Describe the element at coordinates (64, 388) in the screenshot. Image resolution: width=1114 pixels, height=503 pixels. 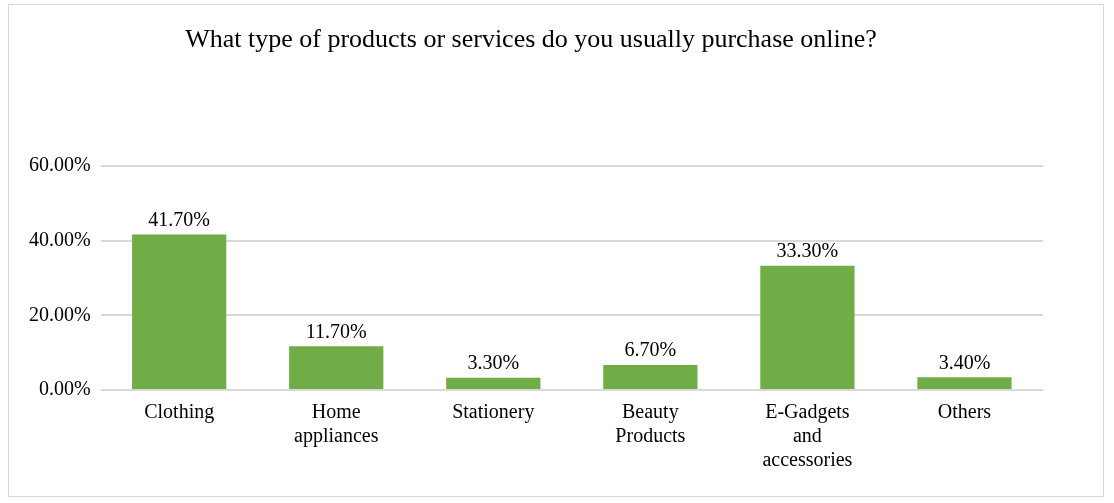
I see `y-tick-label: 0.00%` at that location.